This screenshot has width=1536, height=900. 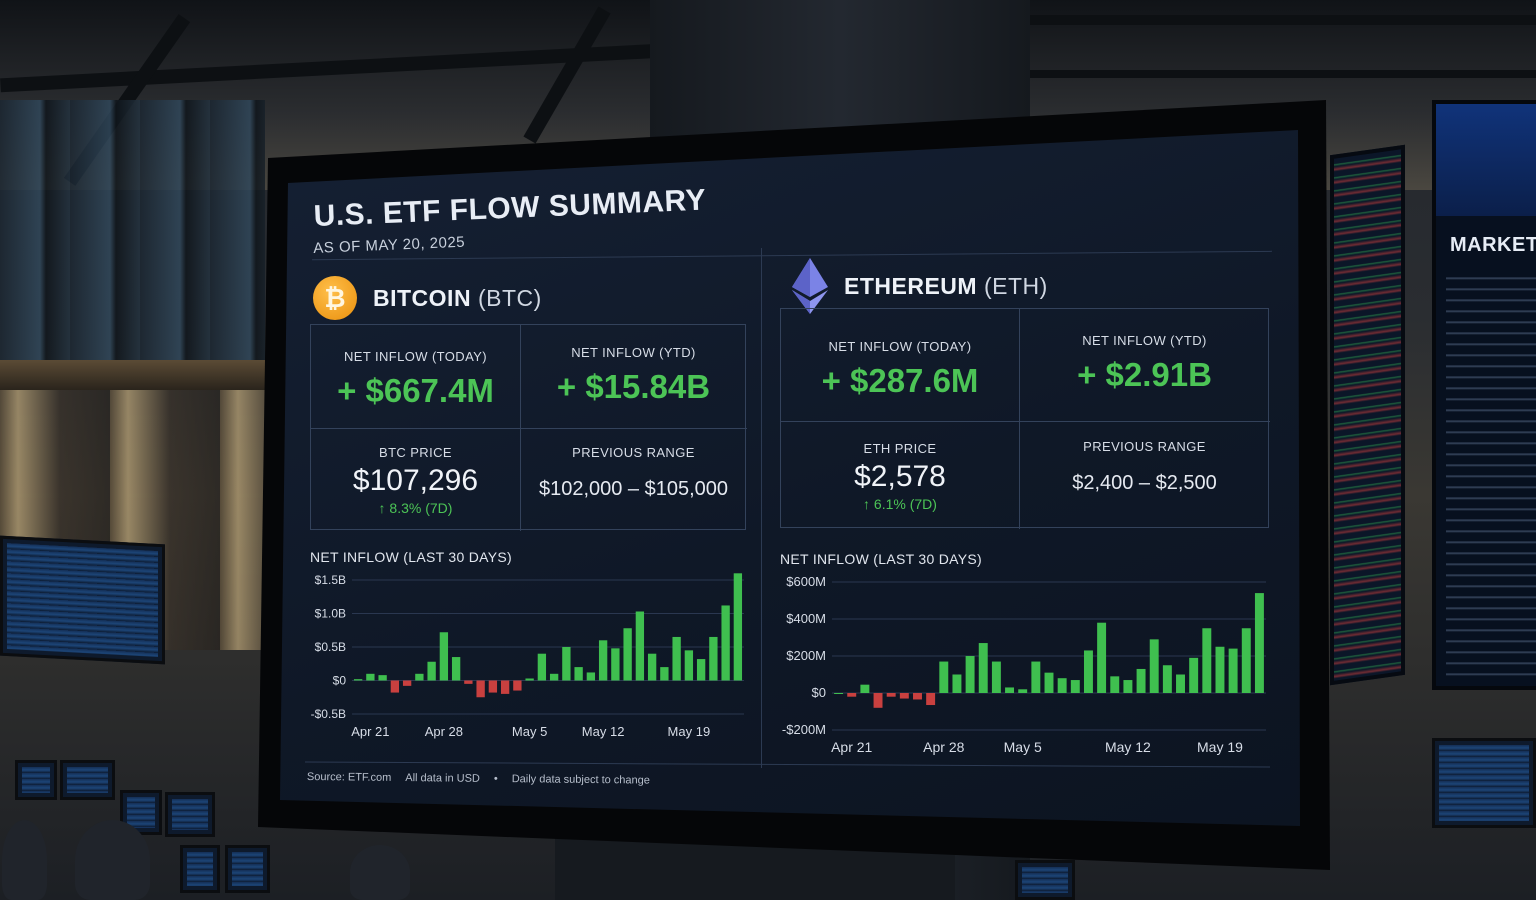 I want to click on y-tick-label: -$0.5B, so click(x=328, y=714).